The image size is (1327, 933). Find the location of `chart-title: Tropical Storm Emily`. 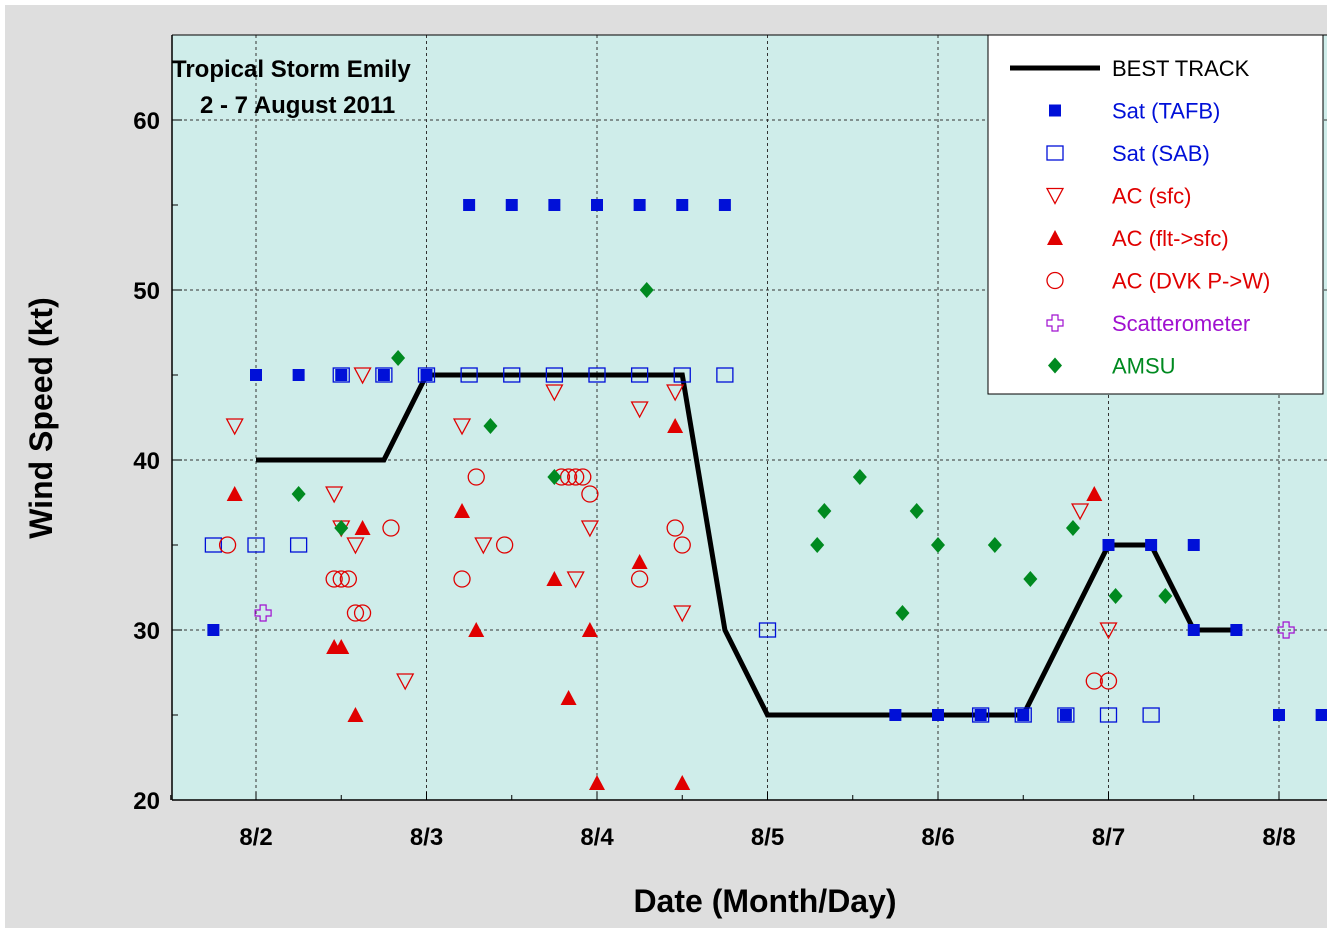

chart-title: Tropical Storm Emily is located at coordinates (291, 69).